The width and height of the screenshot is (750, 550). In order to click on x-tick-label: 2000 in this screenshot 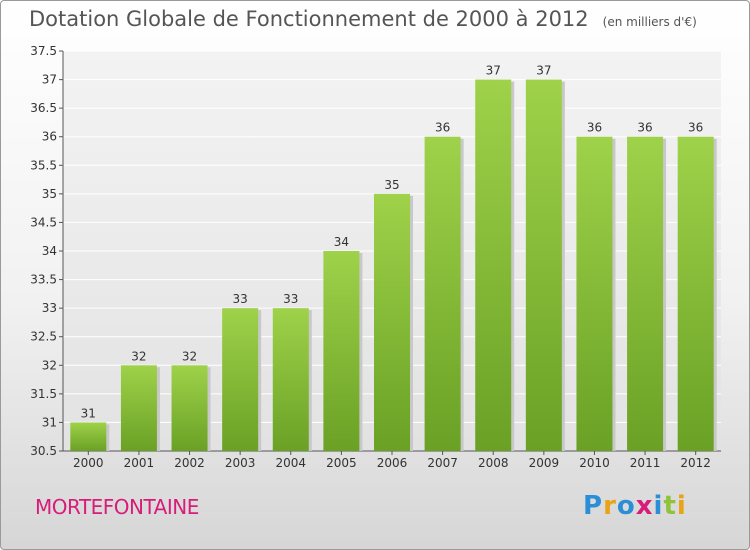, I will do `click(88, 463)`.